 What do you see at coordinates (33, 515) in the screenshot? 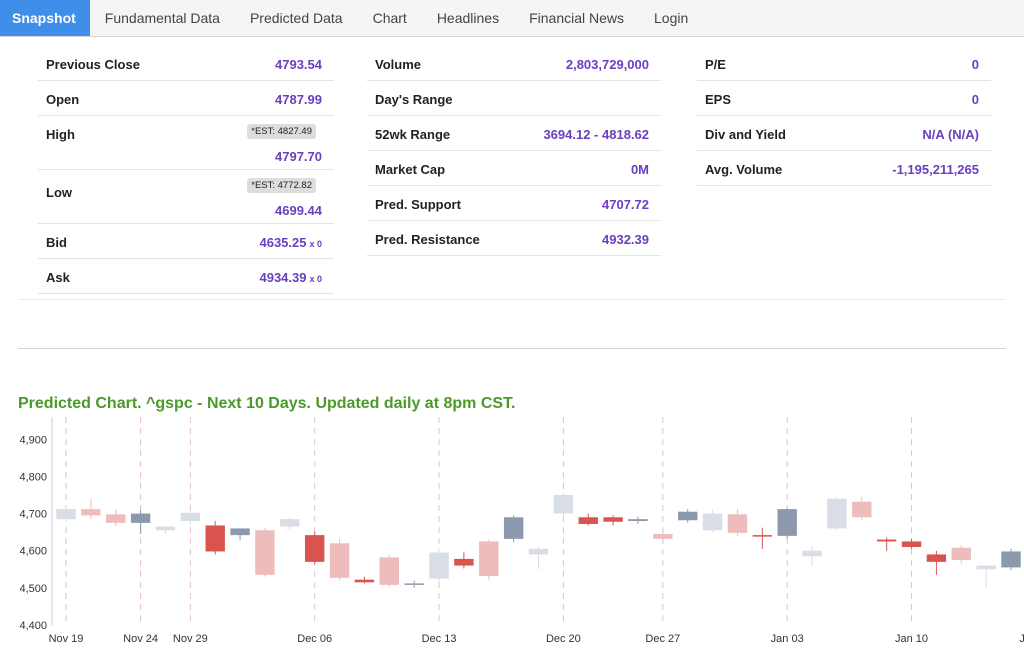
I see `y-tick-label: 4,700` at bounding box center [33, 515].